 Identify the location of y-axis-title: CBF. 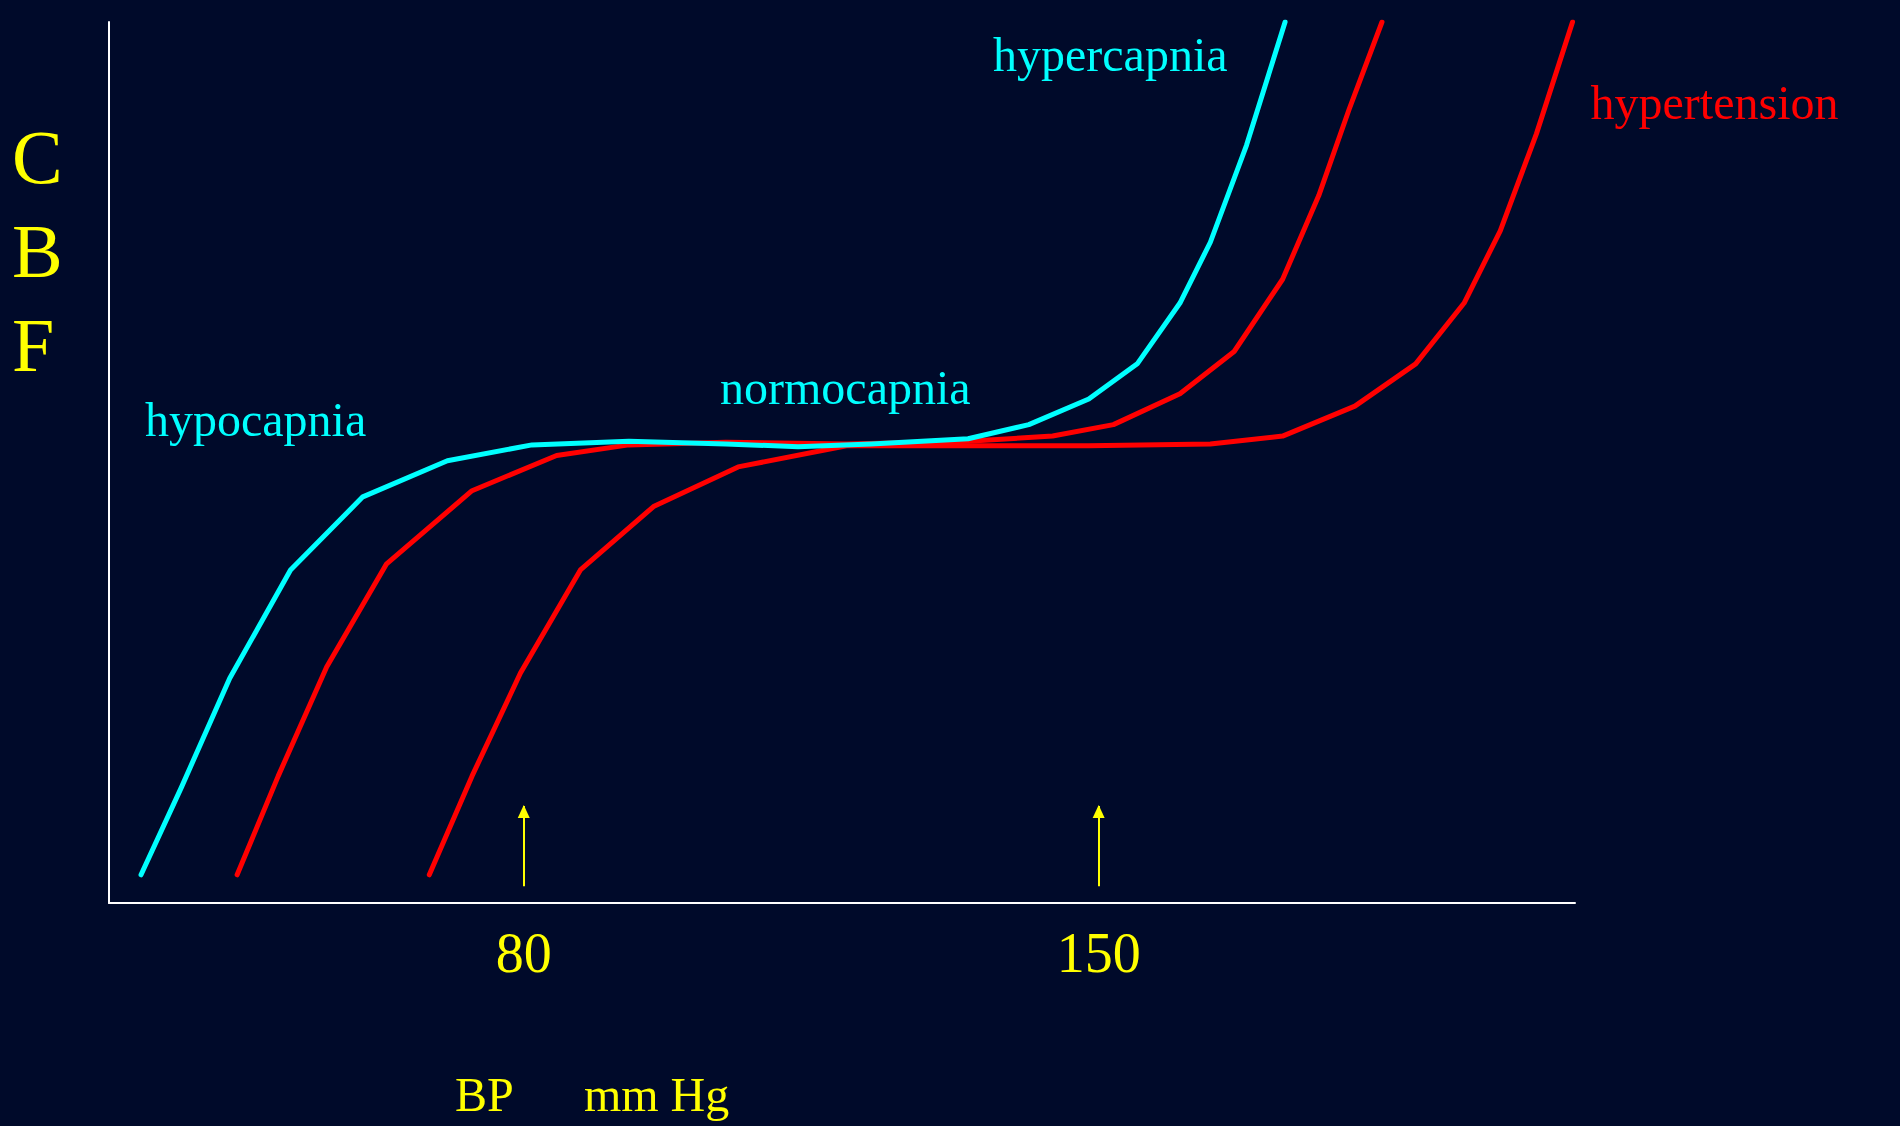
(37, 251).